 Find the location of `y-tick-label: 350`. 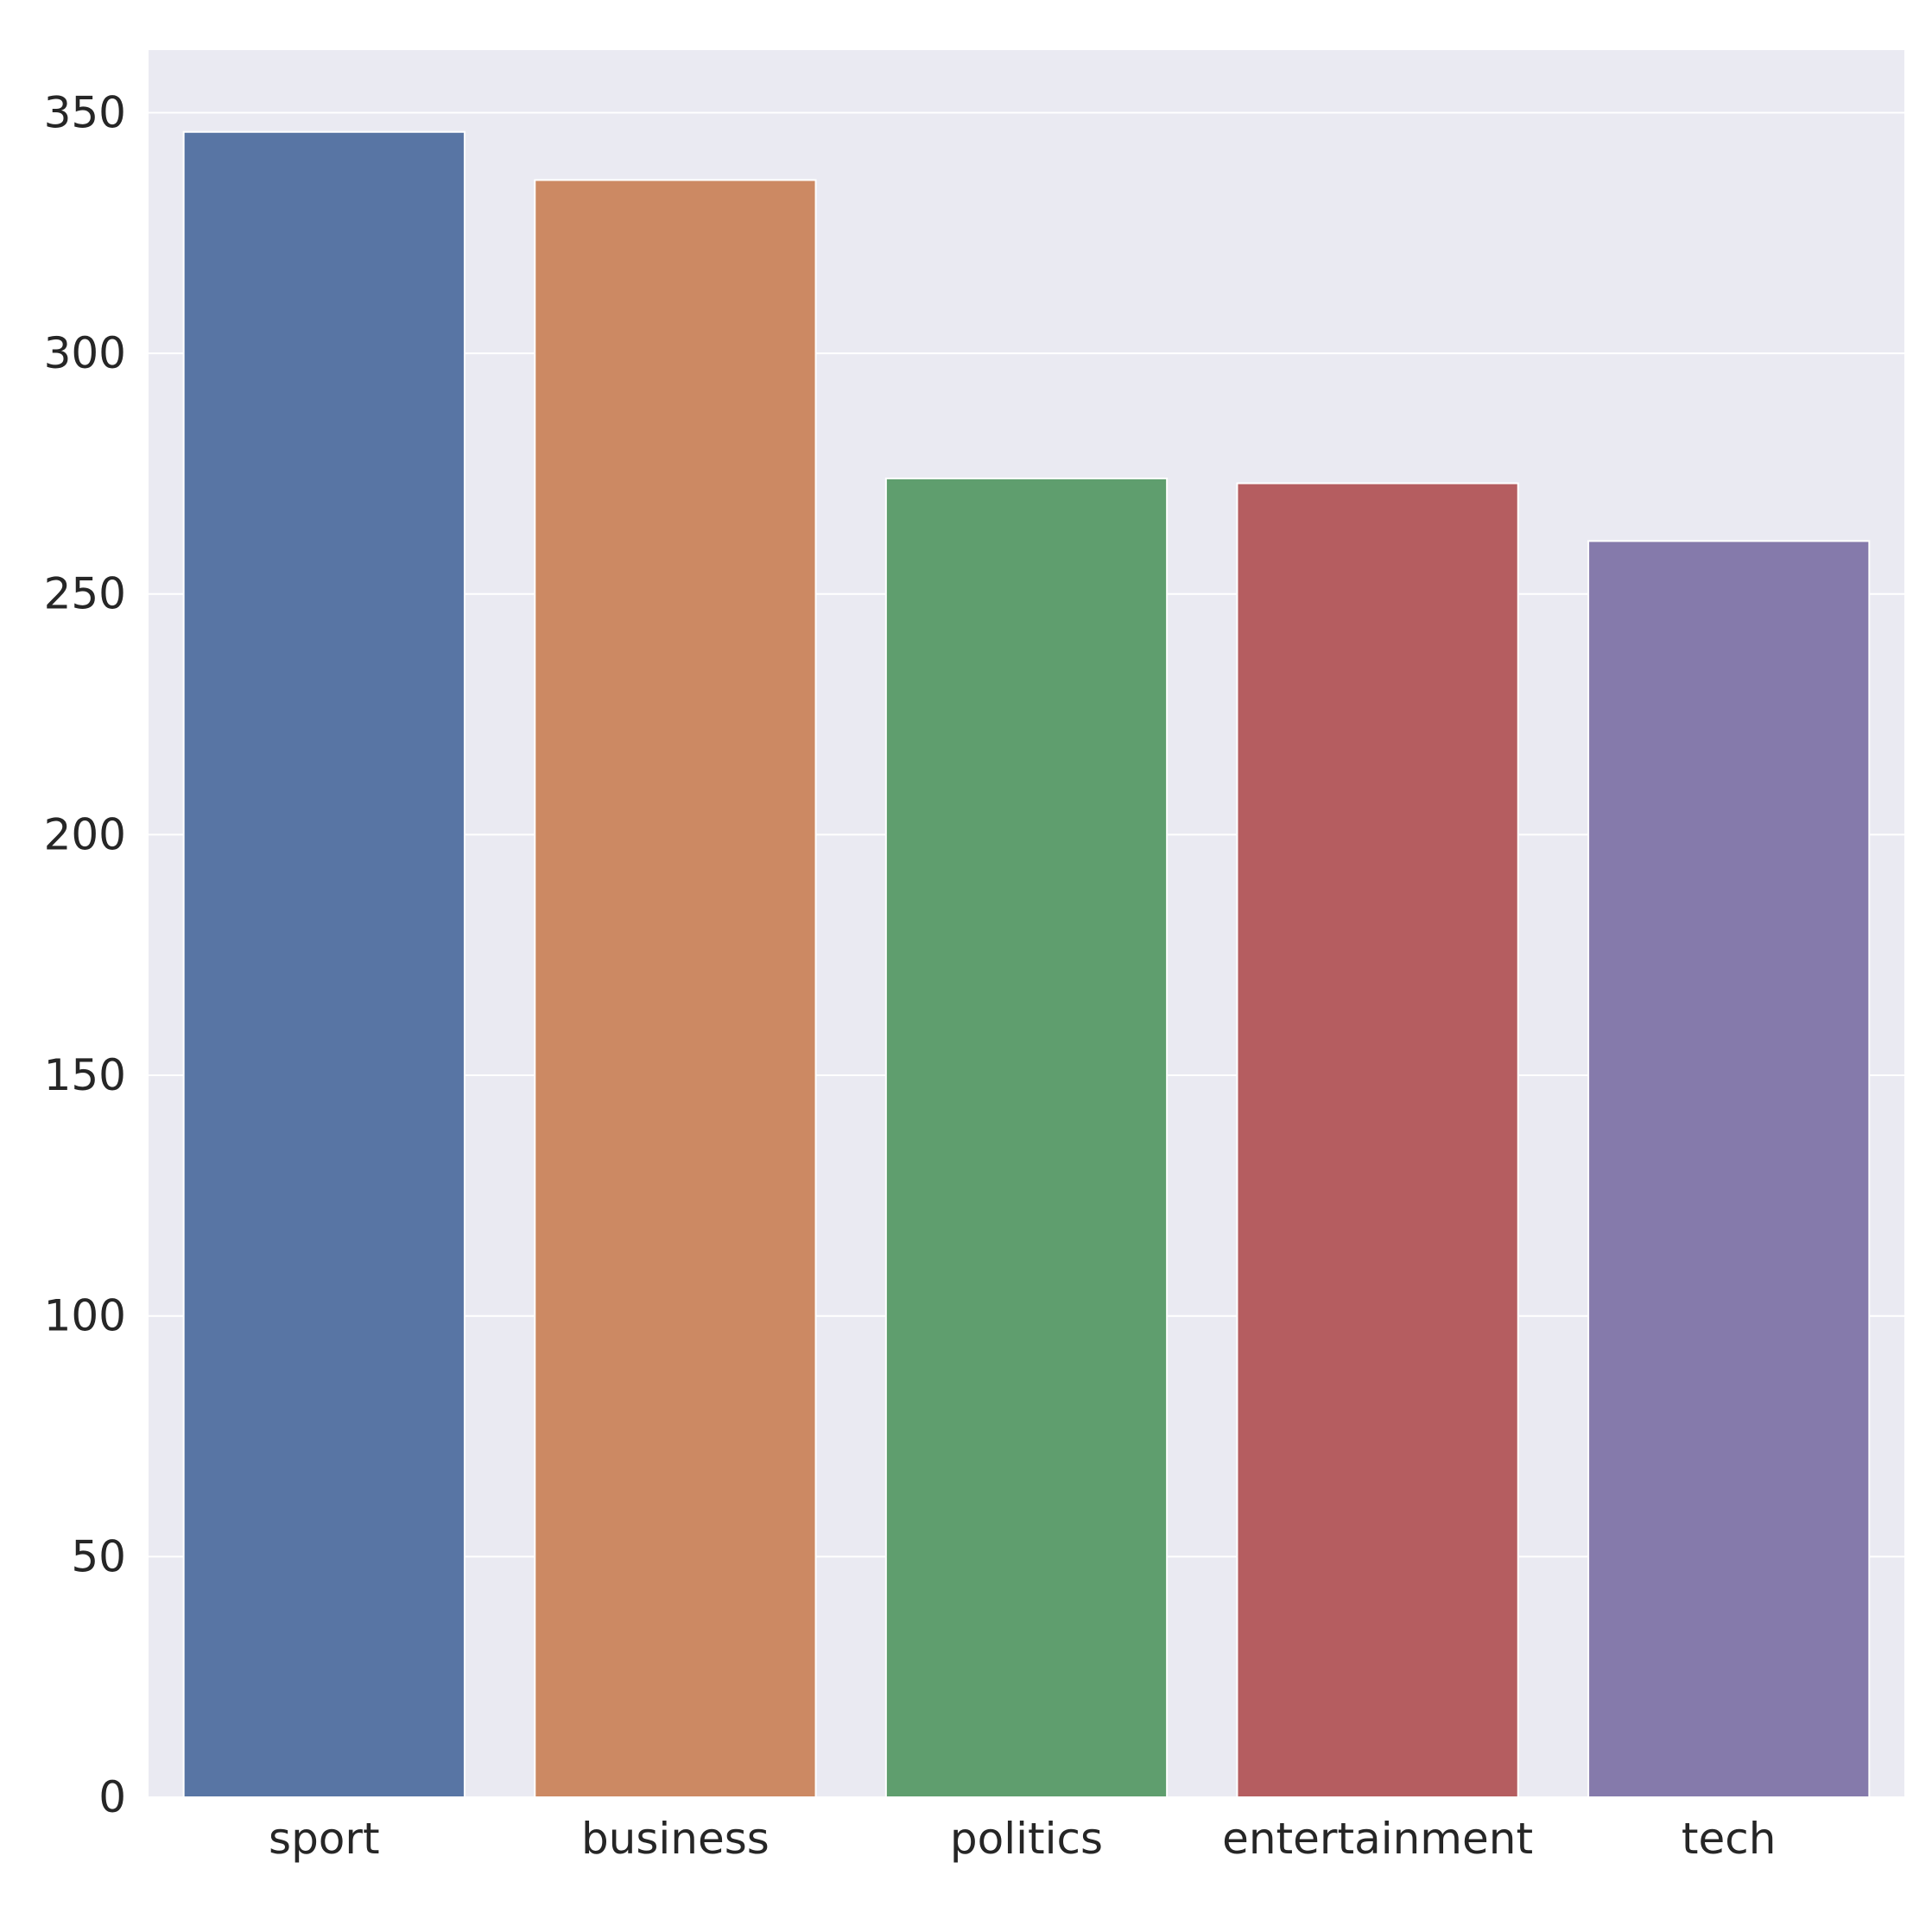

y-tick-label: 350 is located at coordinates (85, 112).